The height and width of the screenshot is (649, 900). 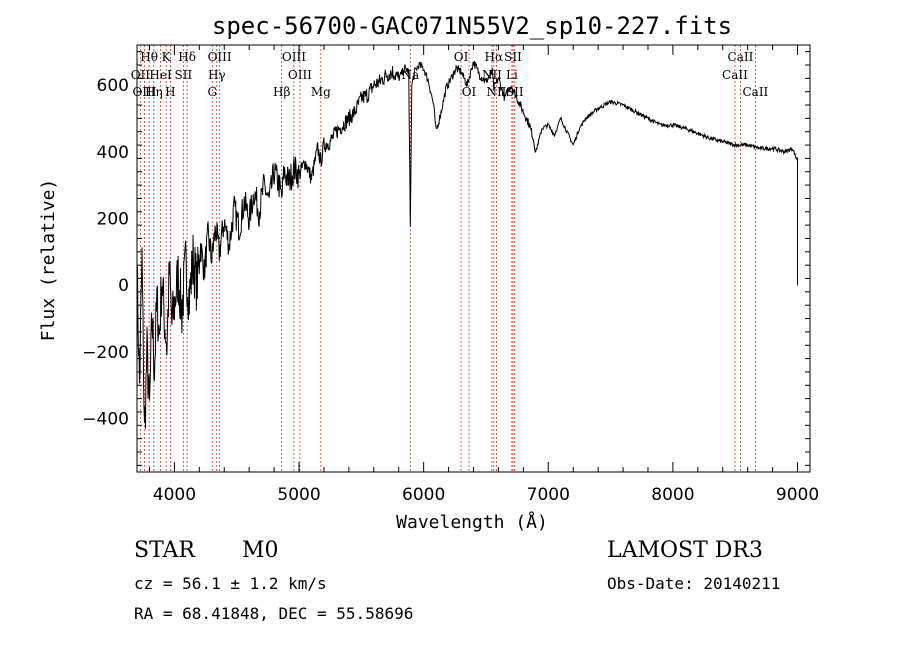 What do you see at coordinates (167, 57) in the screenshot?
I see `marker-label: K` at bounding box center [167, 57].